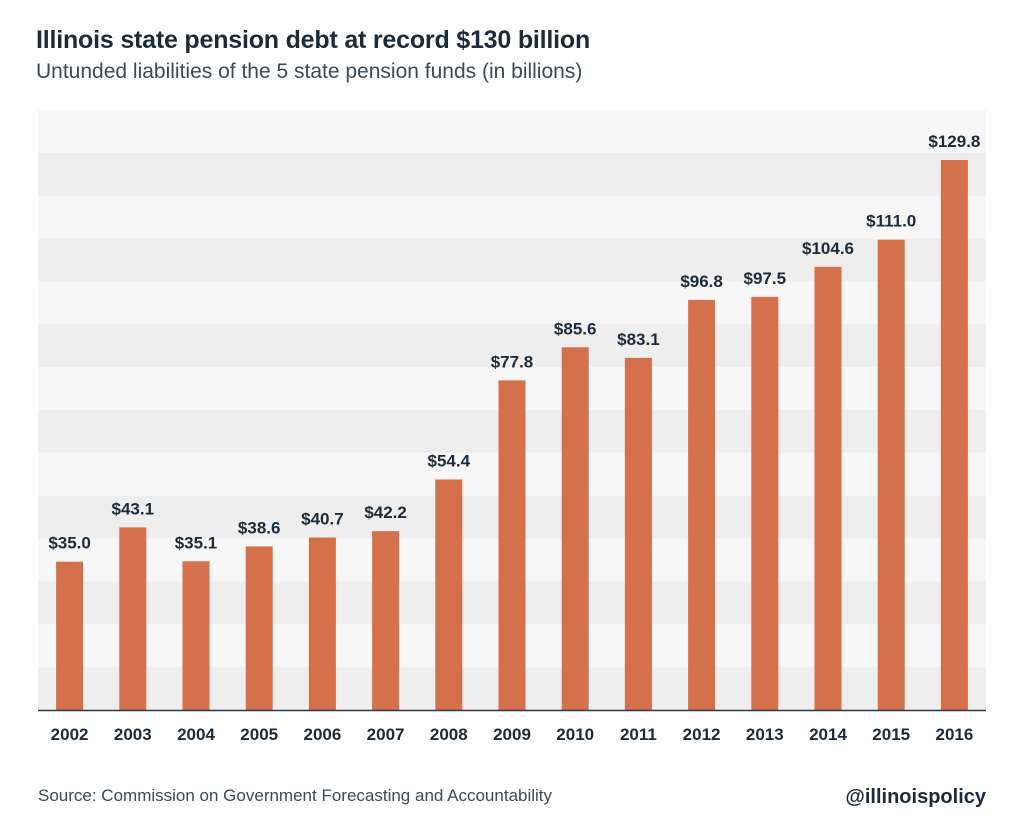 This screenshot has width=1024, height=830. I want to click on value-label-2005: $38.6, so click(259, 527).